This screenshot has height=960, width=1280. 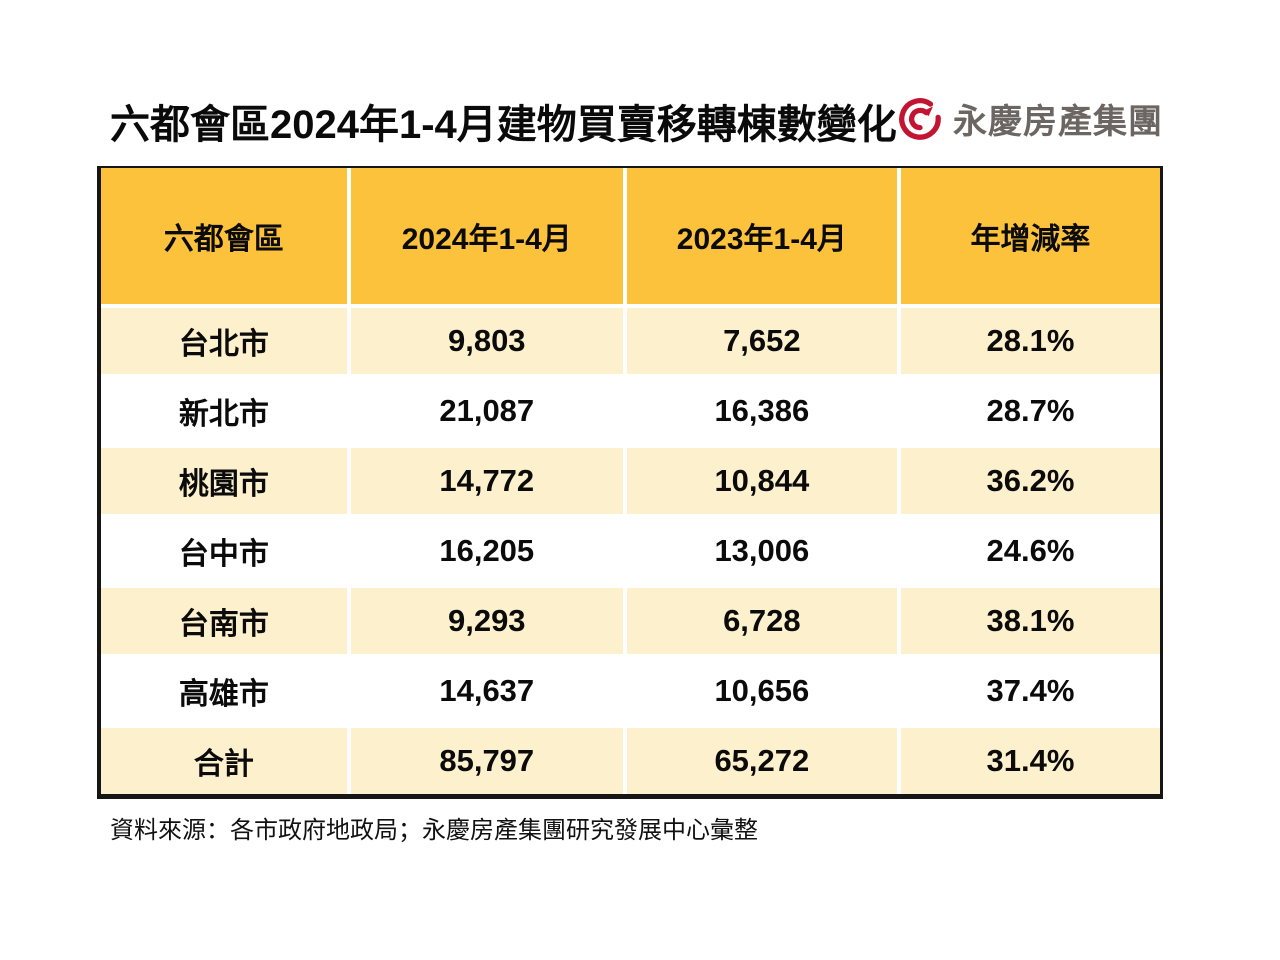 What do you see at coordinates (224, 621) in the screenshot?
I see `table-row-cell: 台南市` at bounding box center [224, 621].